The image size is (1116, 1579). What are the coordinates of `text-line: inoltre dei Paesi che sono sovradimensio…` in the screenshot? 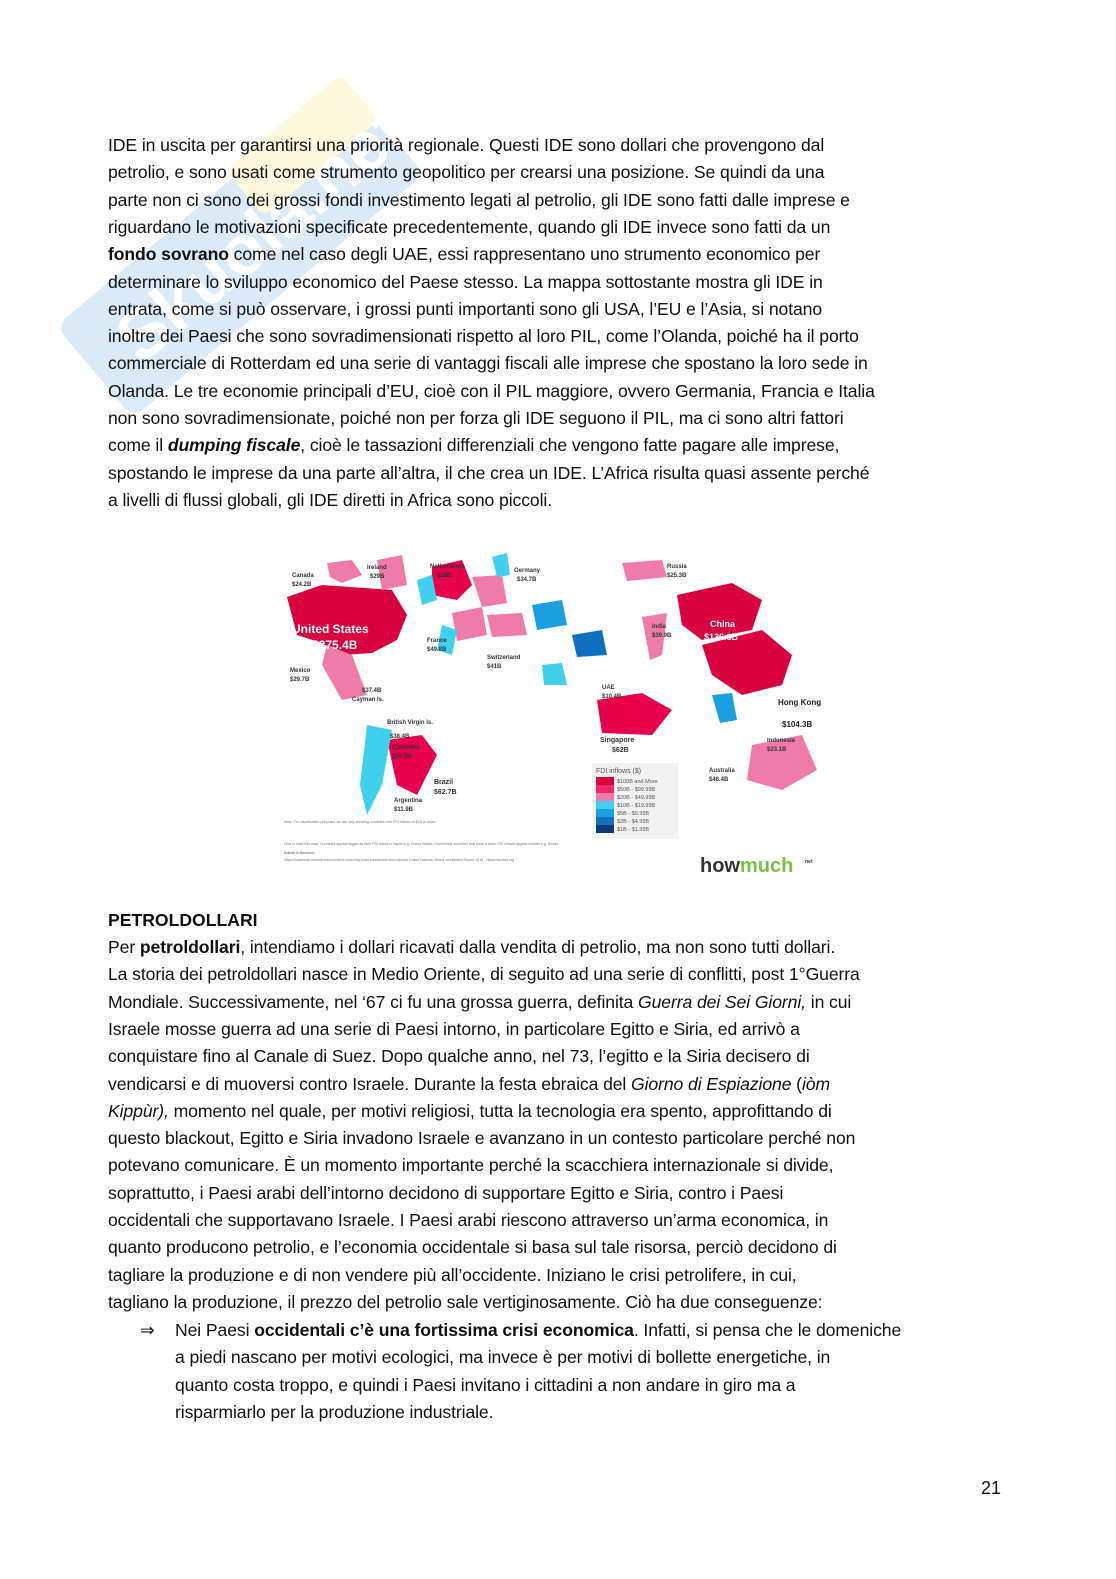 It's located at (483, 336).